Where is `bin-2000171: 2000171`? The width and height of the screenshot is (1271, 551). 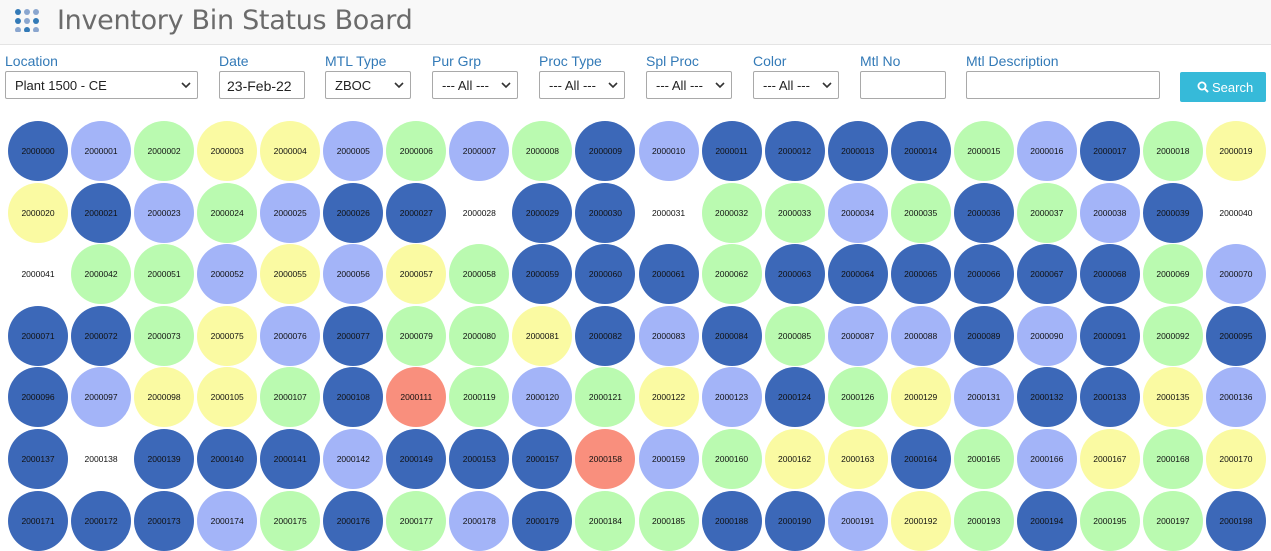
bin-2000171: 2000171 is located at coordinates (38, 520).